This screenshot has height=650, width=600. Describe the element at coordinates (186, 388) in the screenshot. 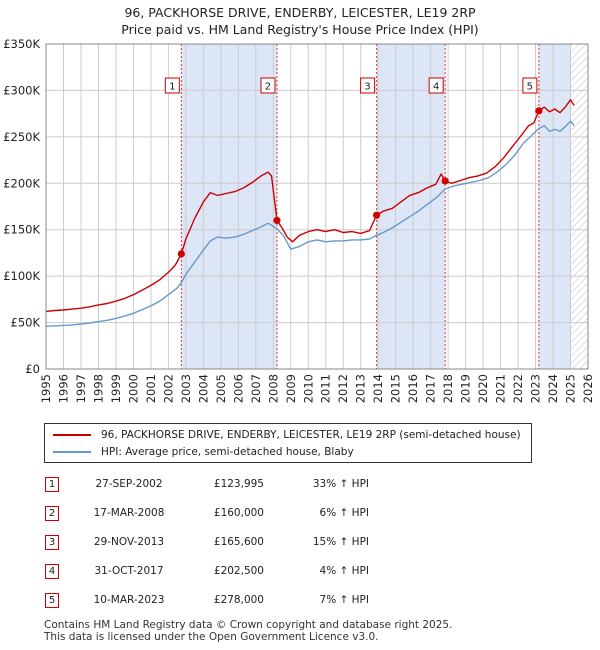

I see `x-tick-label: 2003` at that location.